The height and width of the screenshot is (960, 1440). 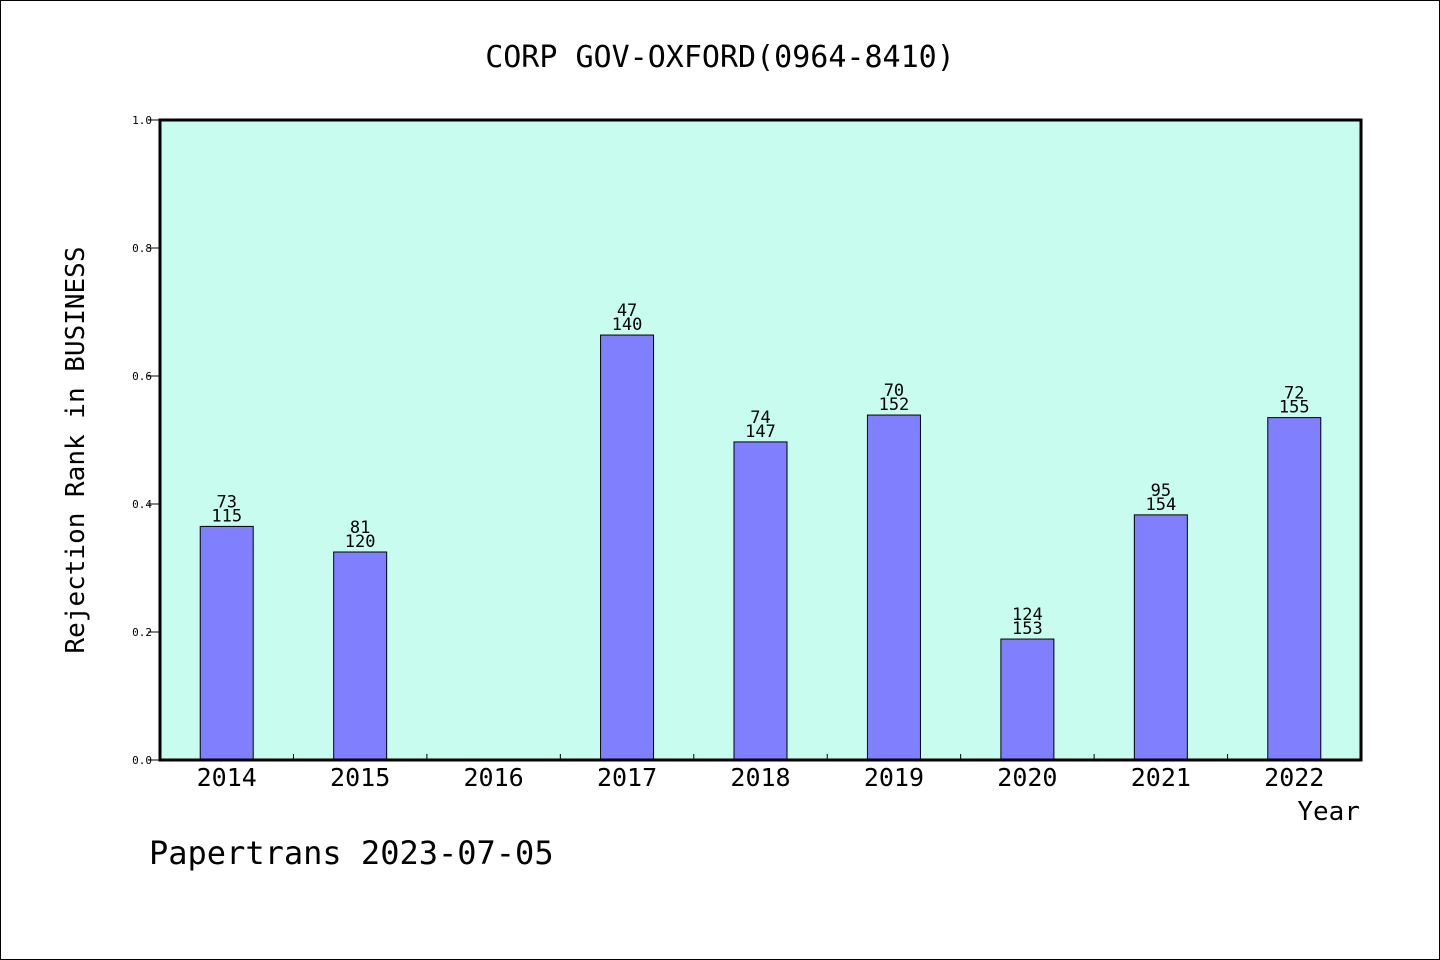 I want to click on bar-2019, so click(x=893, y=587).